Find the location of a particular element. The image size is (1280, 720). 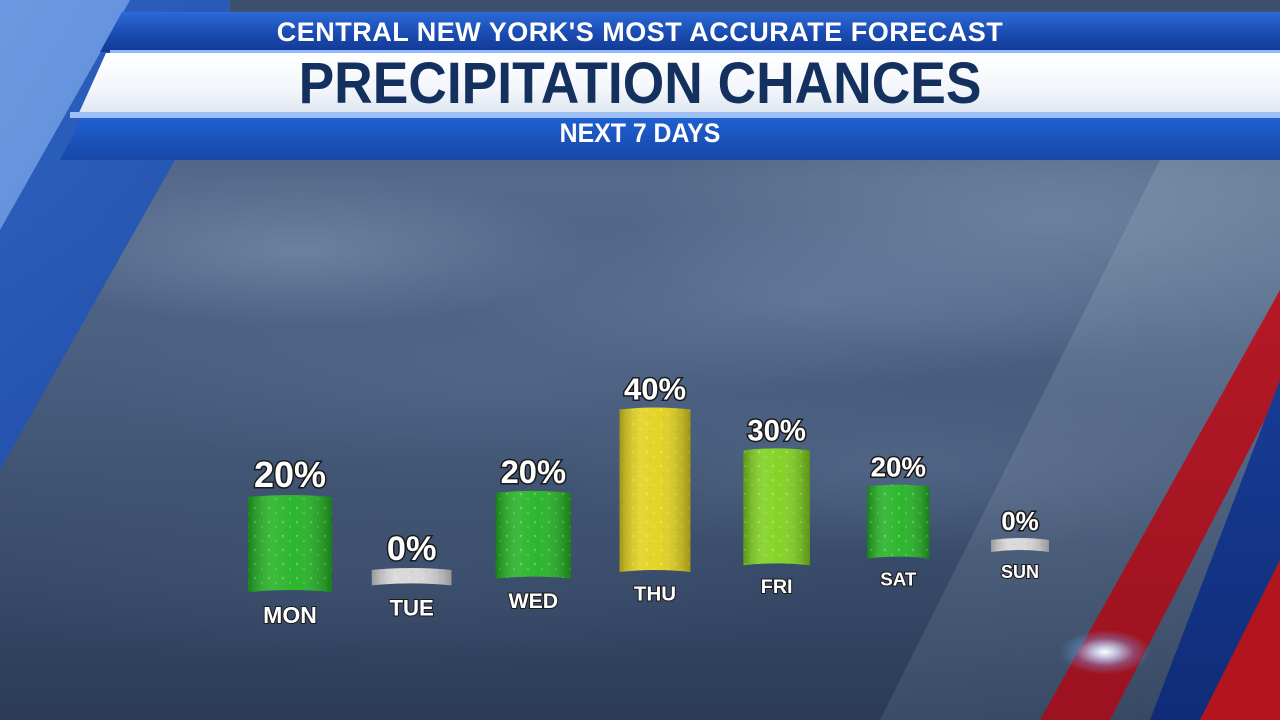

bar-group-sat: 20% SAT is located at coordinates (898, 520).